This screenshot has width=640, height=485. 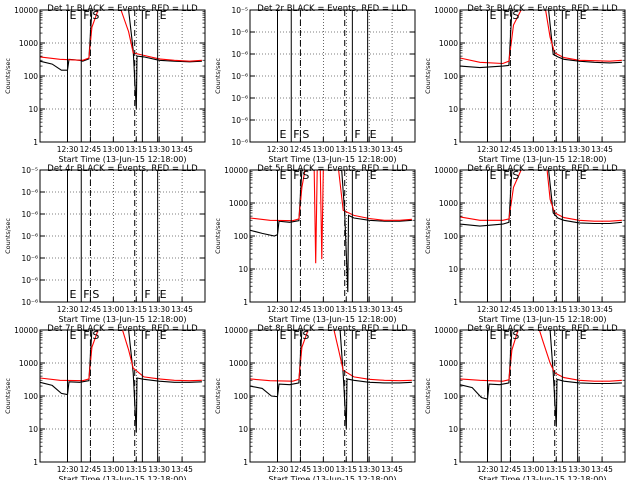 What do you see at coordinates (542, 9) in the screenshot?
I see `panel-title: Det 3r BLACK = Events, RED = LLD` at bounding box center [542, 9].